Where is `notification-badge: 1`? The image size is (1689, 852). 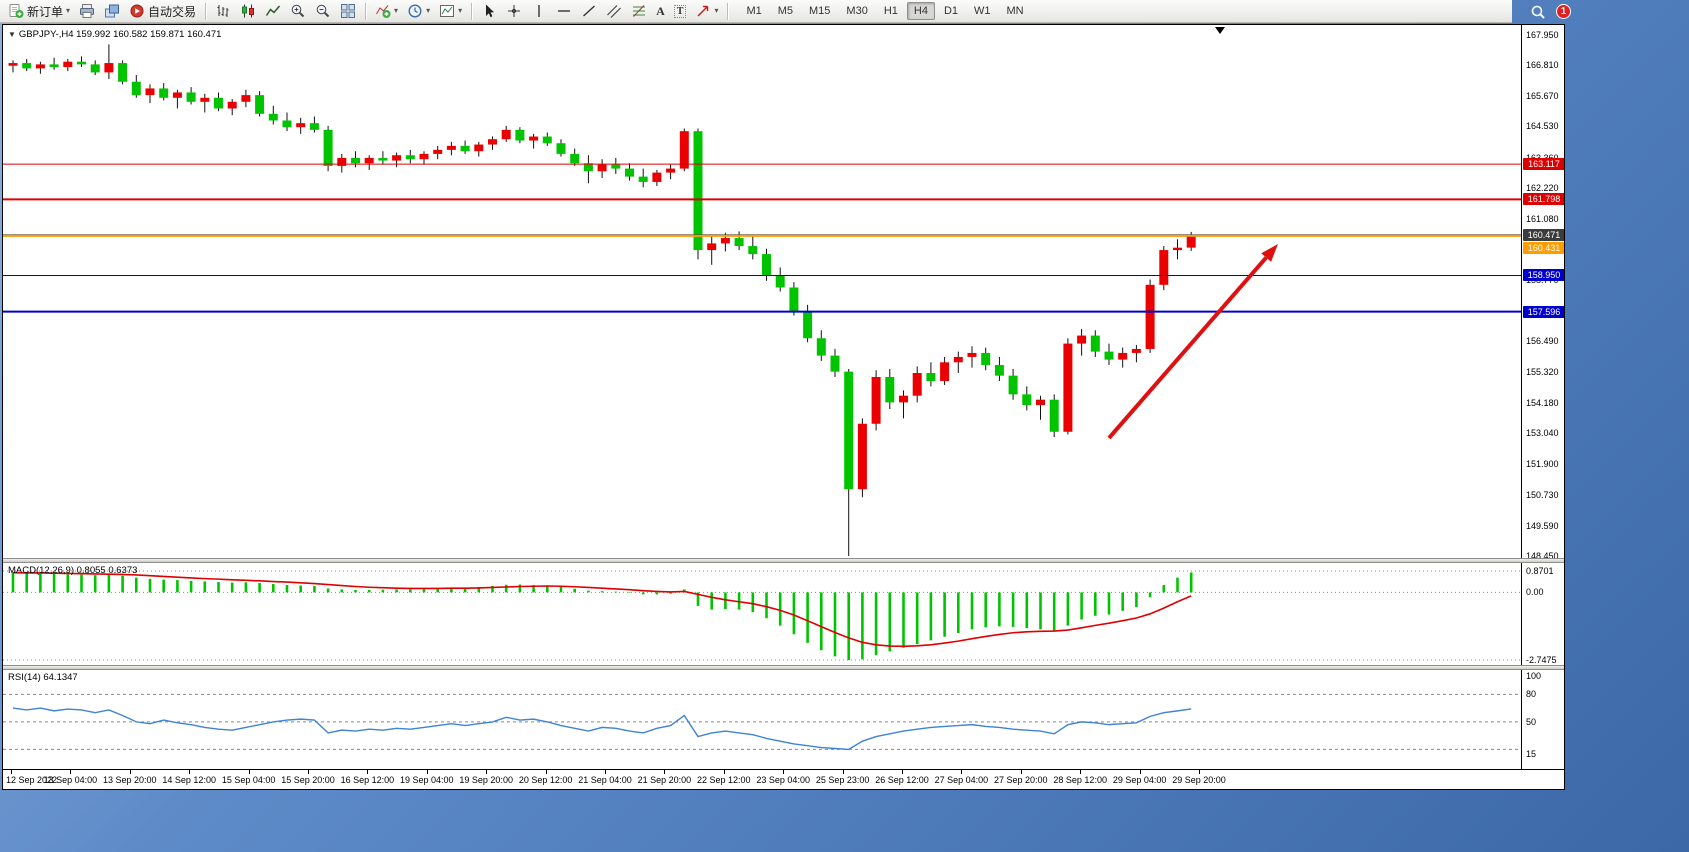
notification-badge: 1 is located at coordinates (1563, 11).